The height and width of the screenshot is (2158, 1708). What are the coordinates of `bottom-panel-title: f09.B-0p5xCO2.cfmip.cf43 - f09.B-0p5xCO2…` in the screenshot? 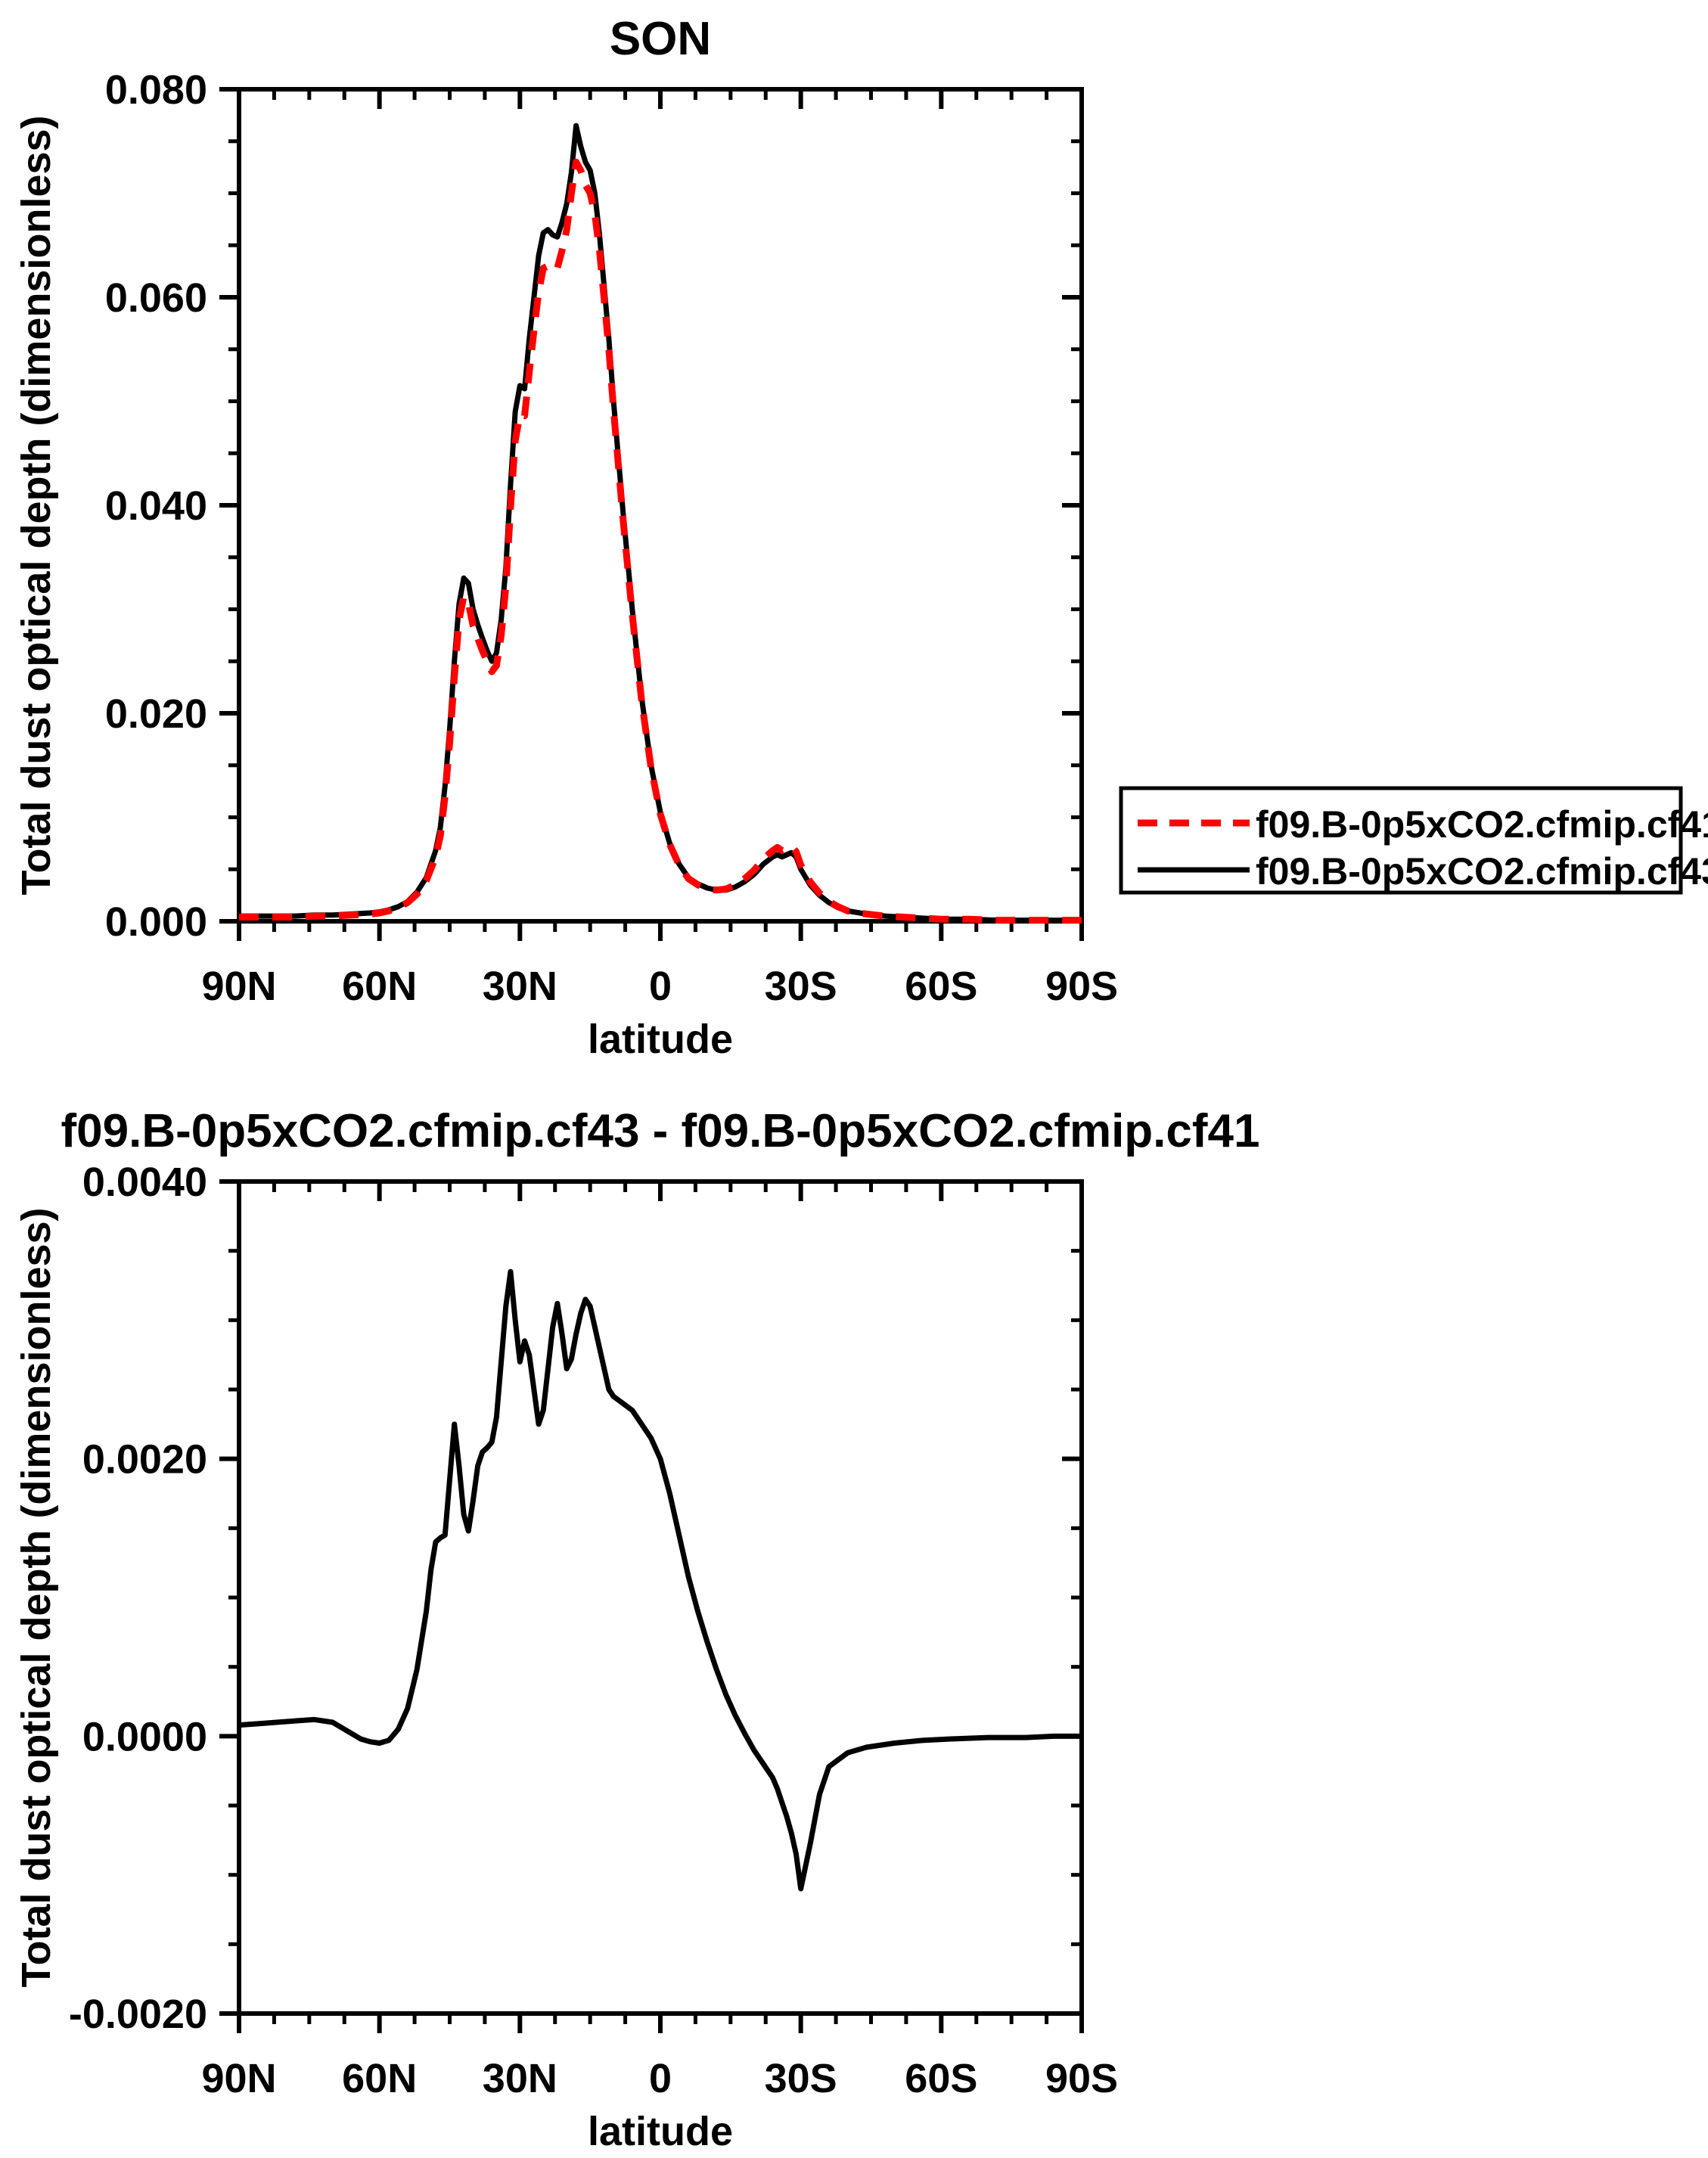 It's located at (661, 1131).